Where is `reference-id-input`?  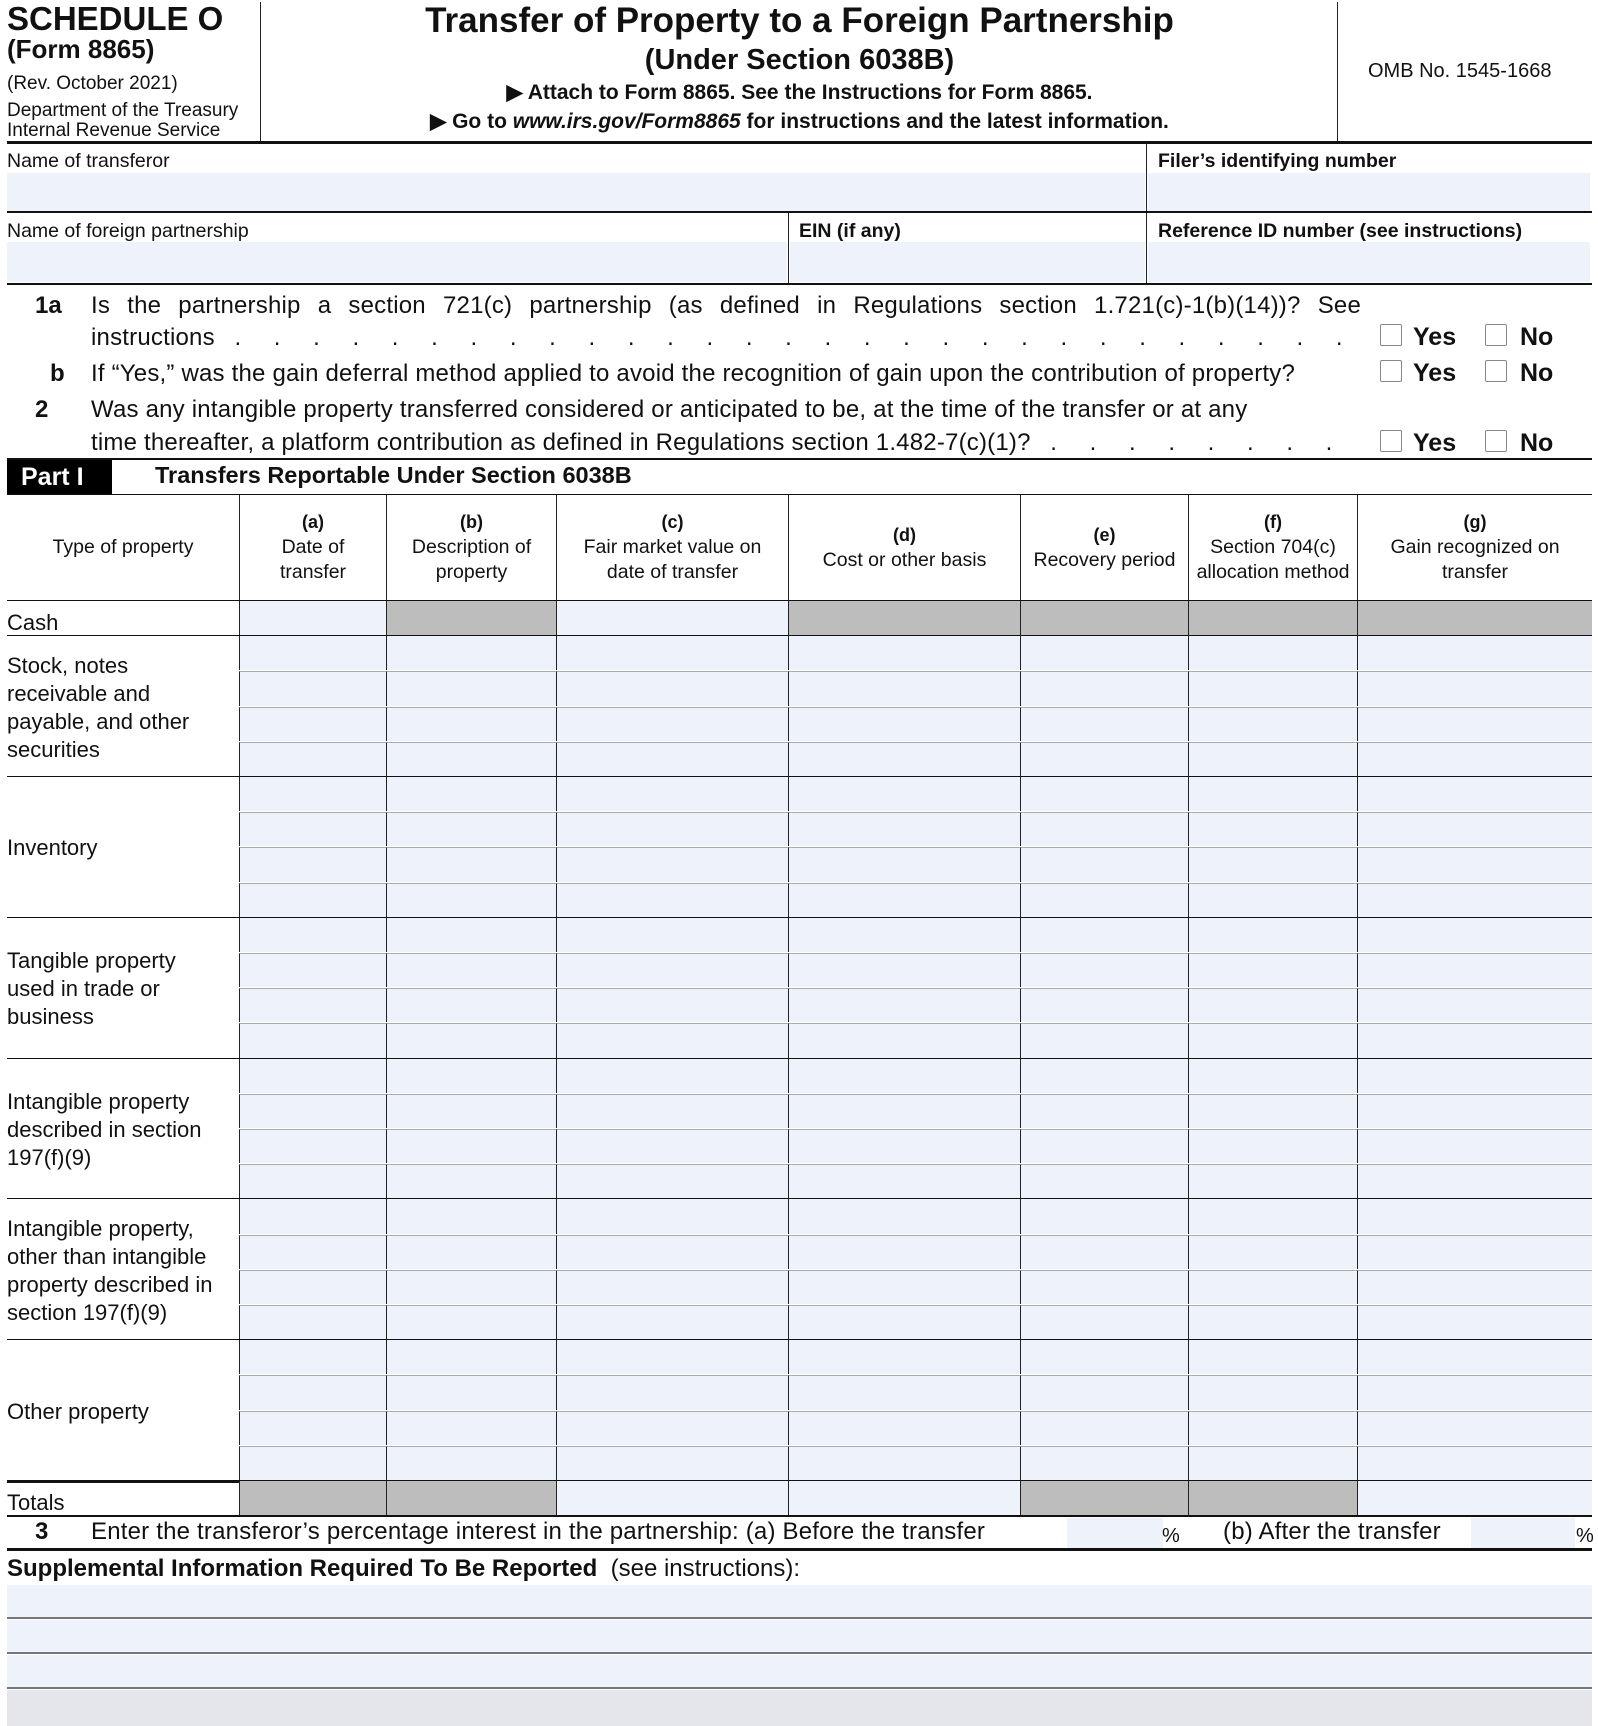 reference-id-input is located at coordinates (1369, 262).